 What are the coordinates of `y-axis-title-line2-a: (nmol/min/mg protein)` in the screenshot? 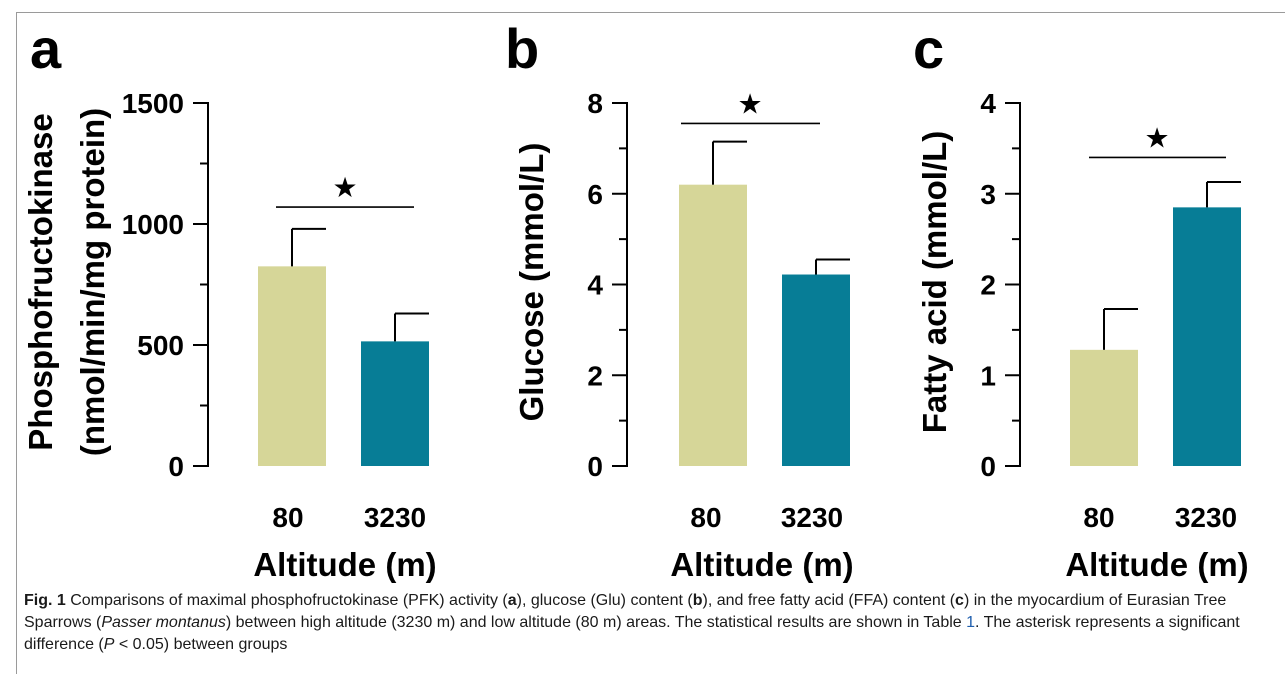 It's located at (92, 282).